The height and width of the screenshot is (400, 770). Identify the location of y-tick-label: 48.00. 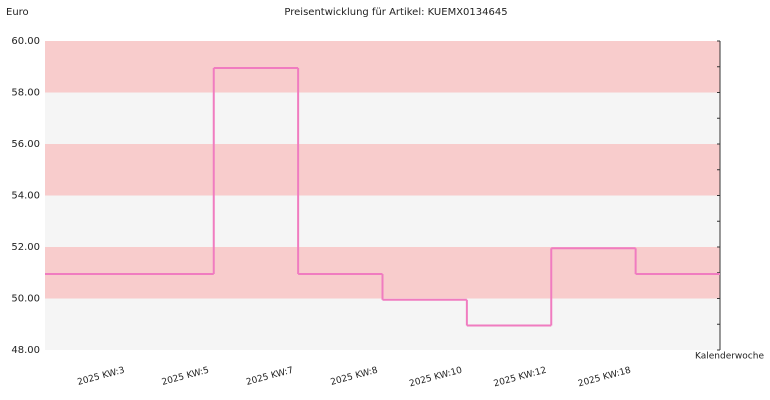
(25, 350).